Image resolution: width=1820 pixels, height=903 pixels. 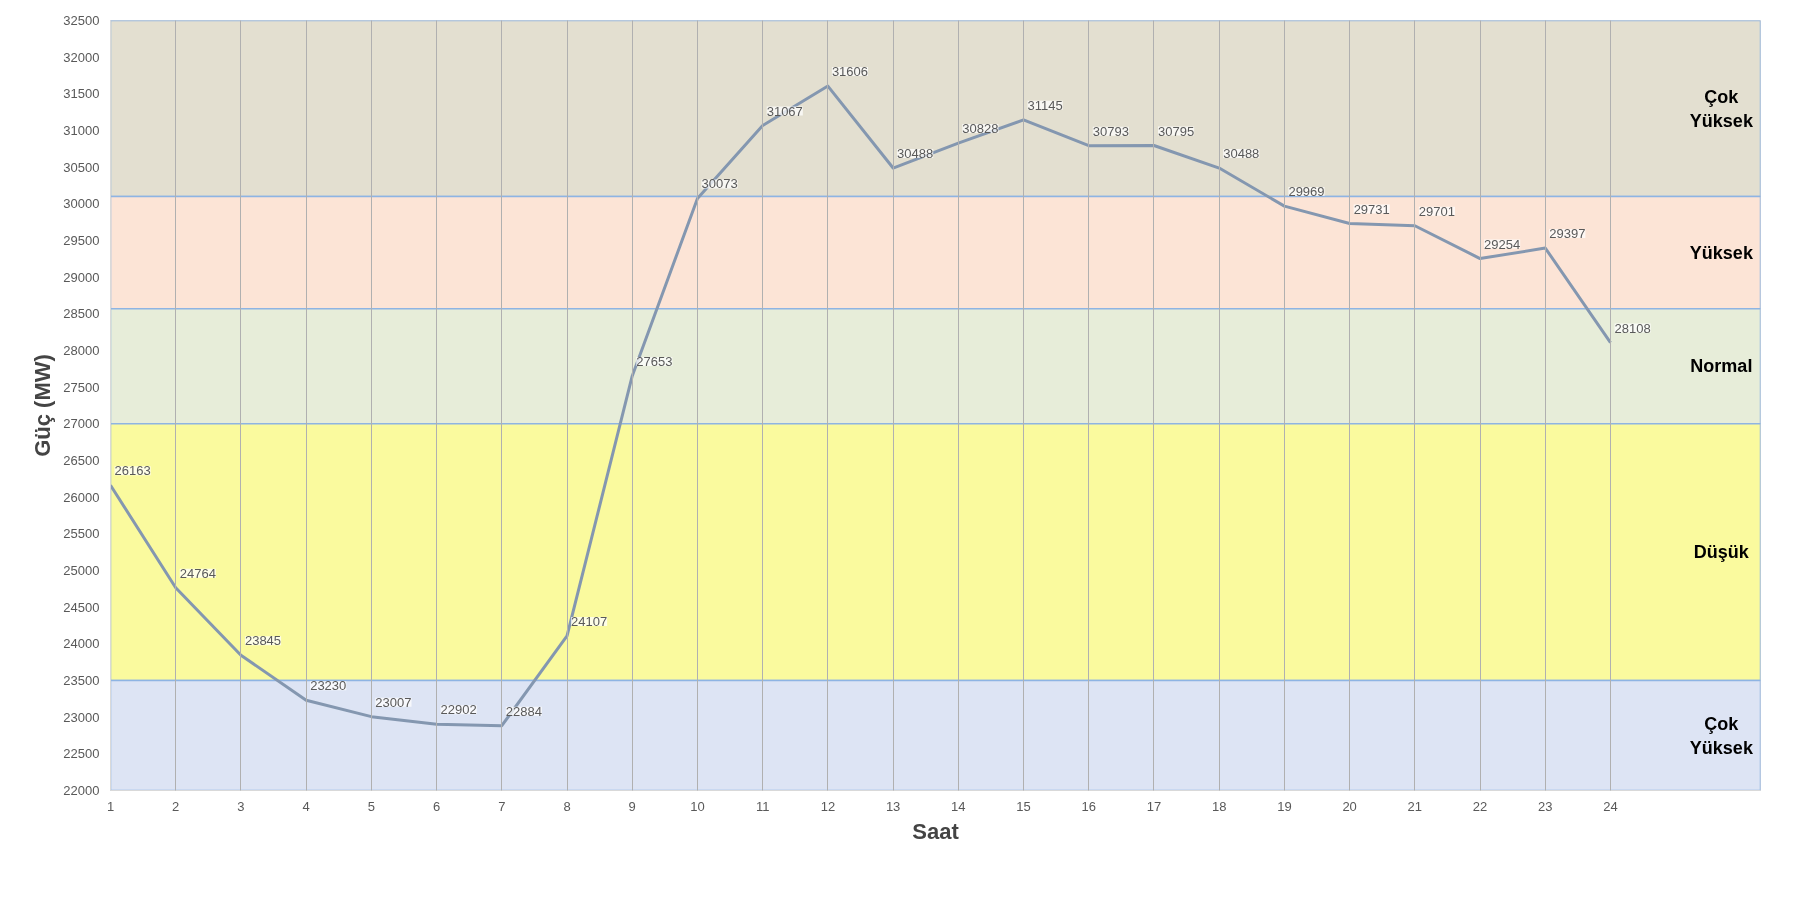 I want to click on y-tick-label: 24000, so click(x=81, y=644).